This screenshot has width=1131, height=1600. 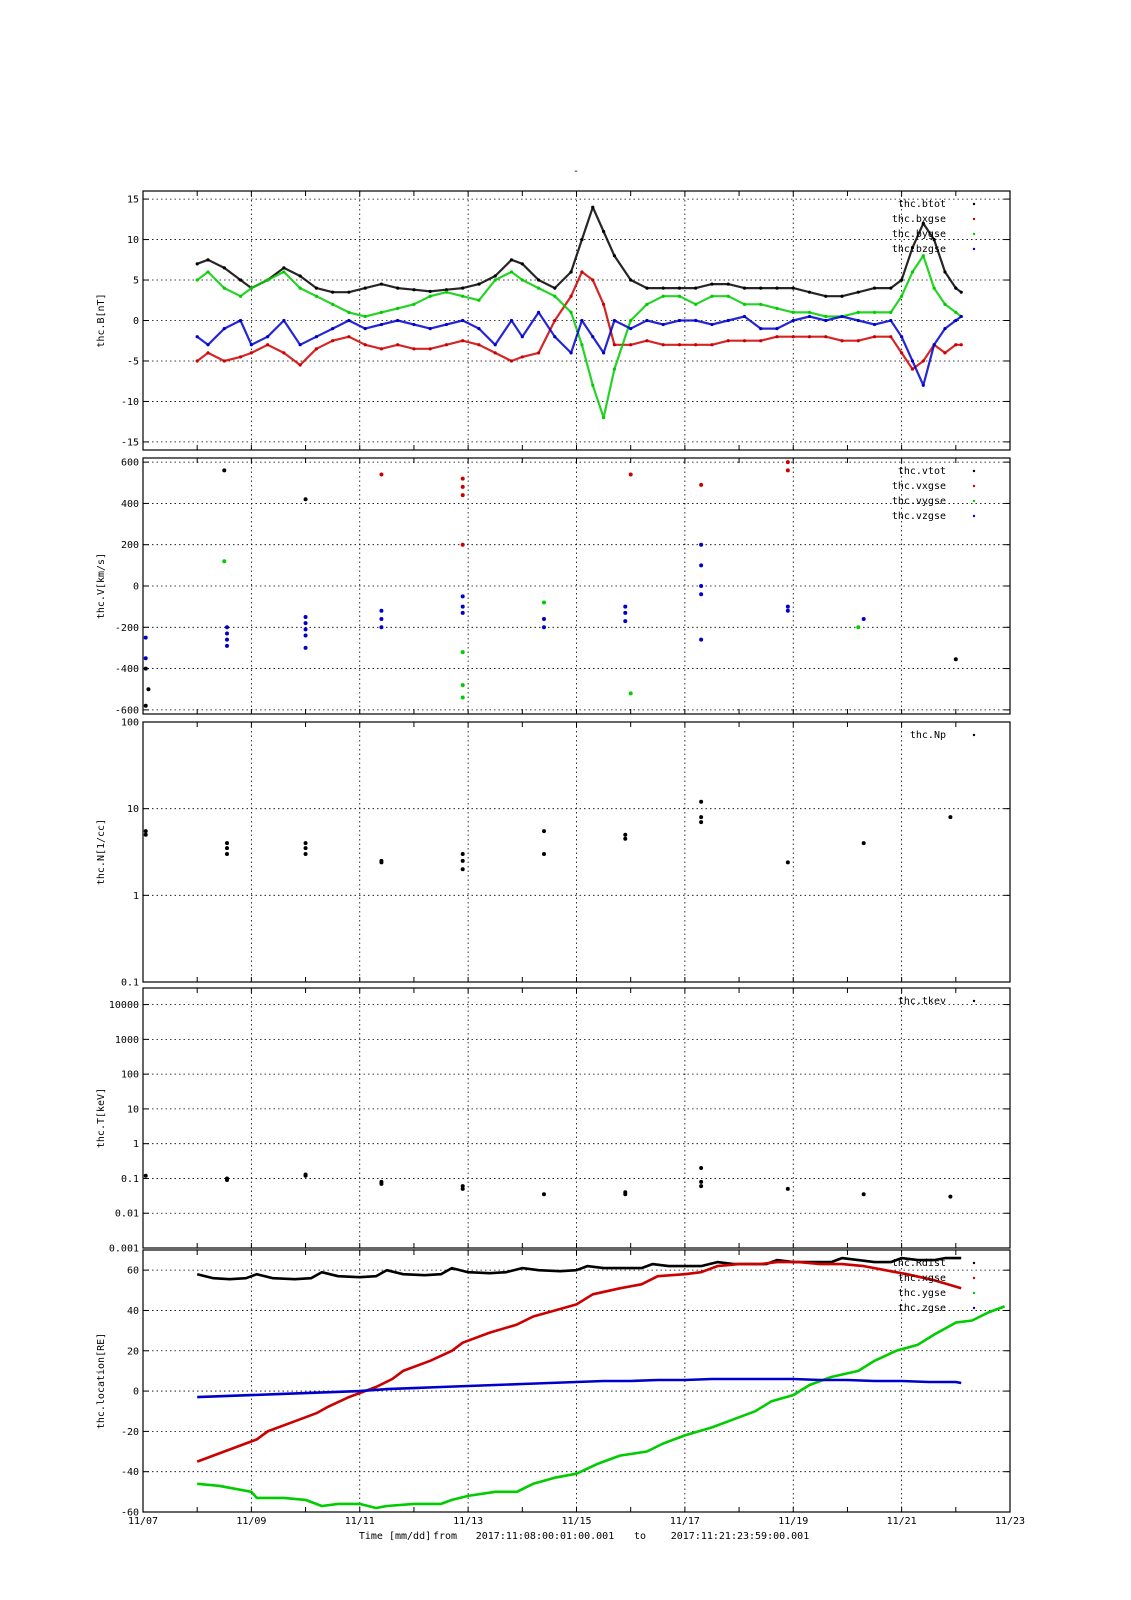 I want to click on point-thc.vzgse-2, so click(x=226, y=627).